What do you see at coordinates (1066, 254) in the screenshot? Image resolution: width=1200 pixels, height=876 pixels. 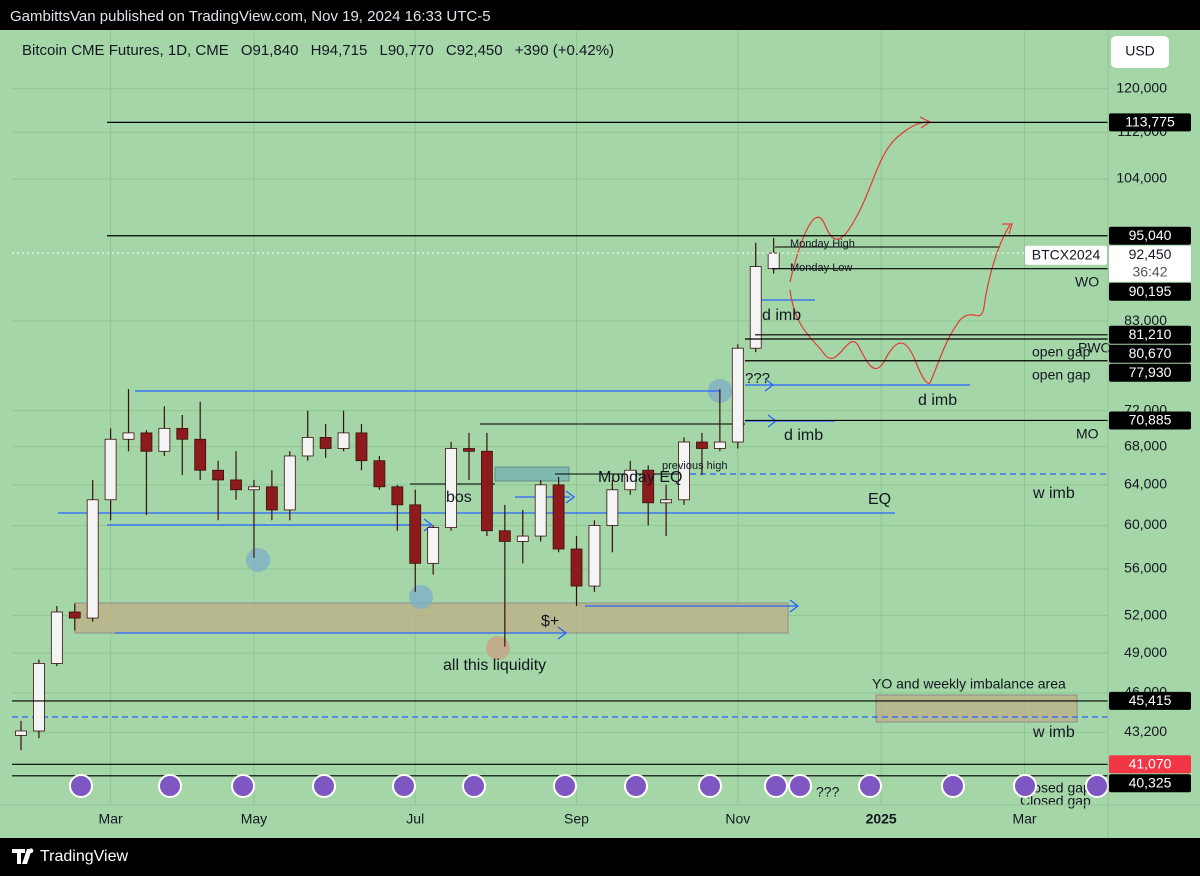 I see `symbol-tag: BTCX2024` at bounding box center [1066, 254].